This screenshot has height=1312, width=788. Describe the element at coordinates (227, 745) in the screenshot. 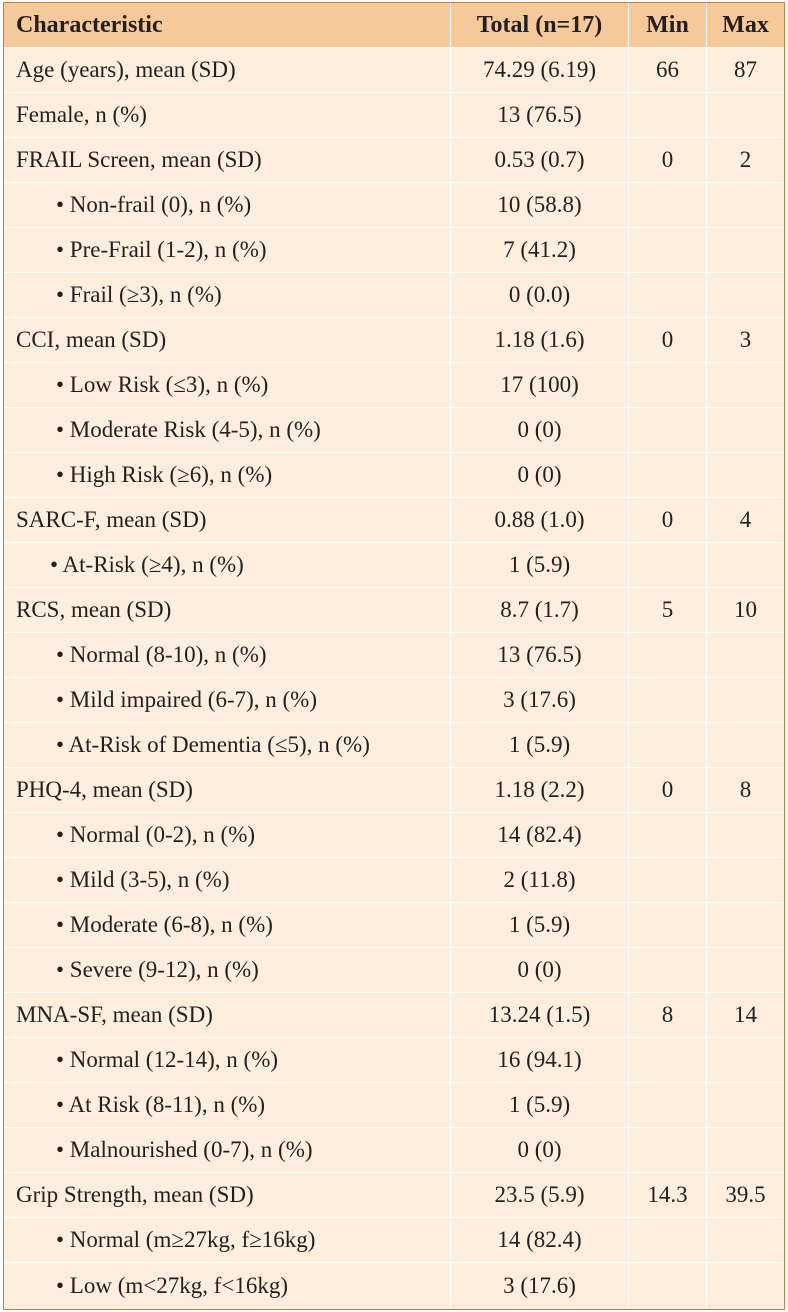

I see `row-label: • At-Risk of Dementia (≤5), n (%)` at that location.